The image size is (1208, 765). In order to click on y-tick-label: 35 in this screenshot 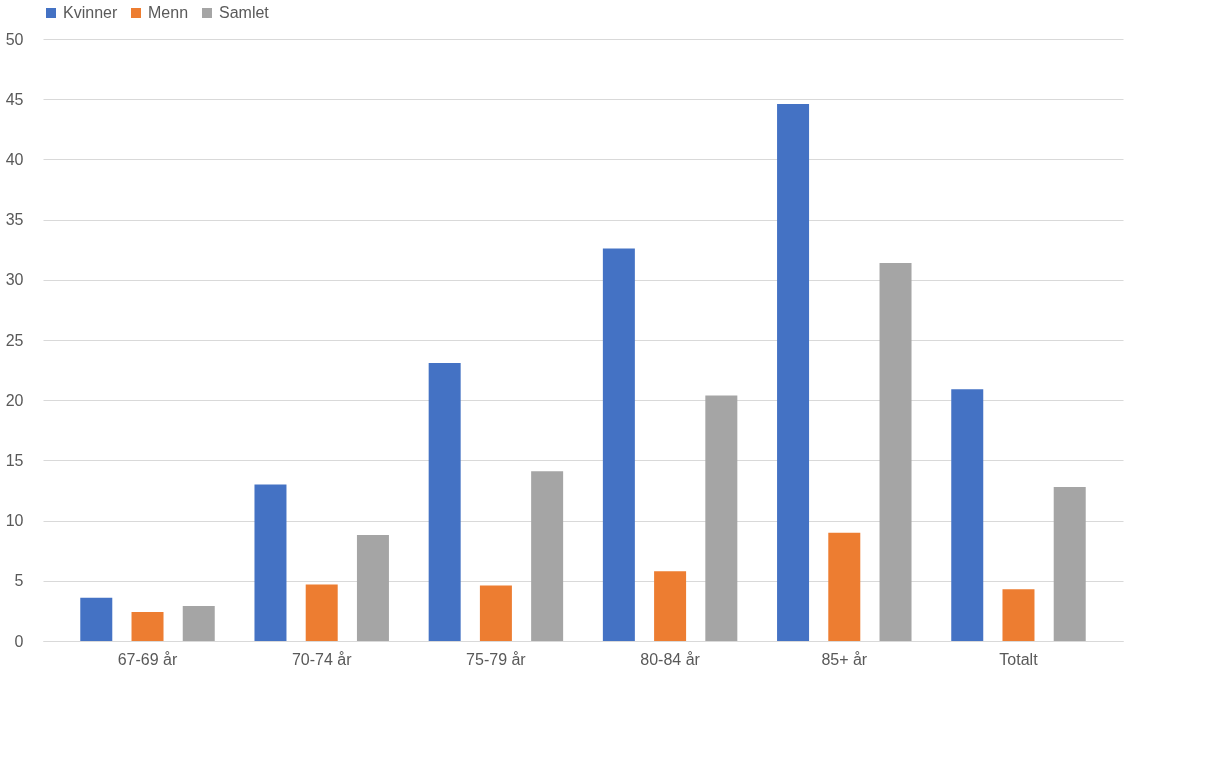, I will do `click(14, 220)`.